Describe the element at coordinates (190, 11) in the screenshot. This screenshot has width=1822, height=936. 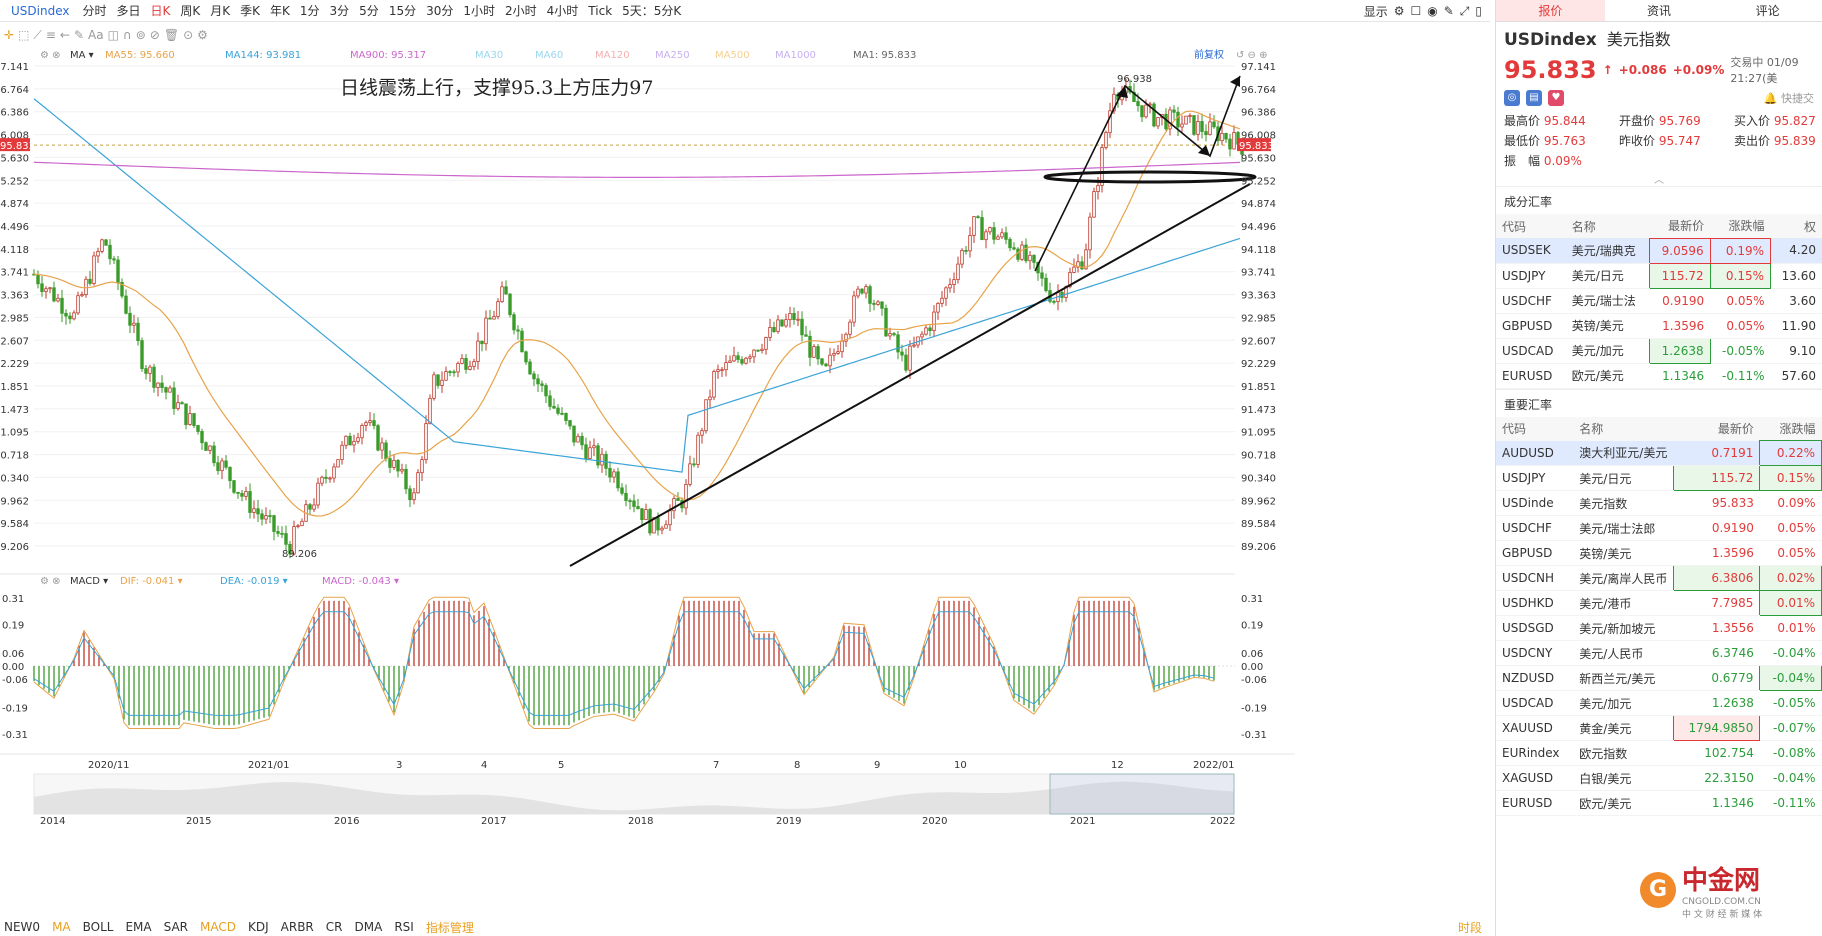
I see `period-3: 周K` at that location.